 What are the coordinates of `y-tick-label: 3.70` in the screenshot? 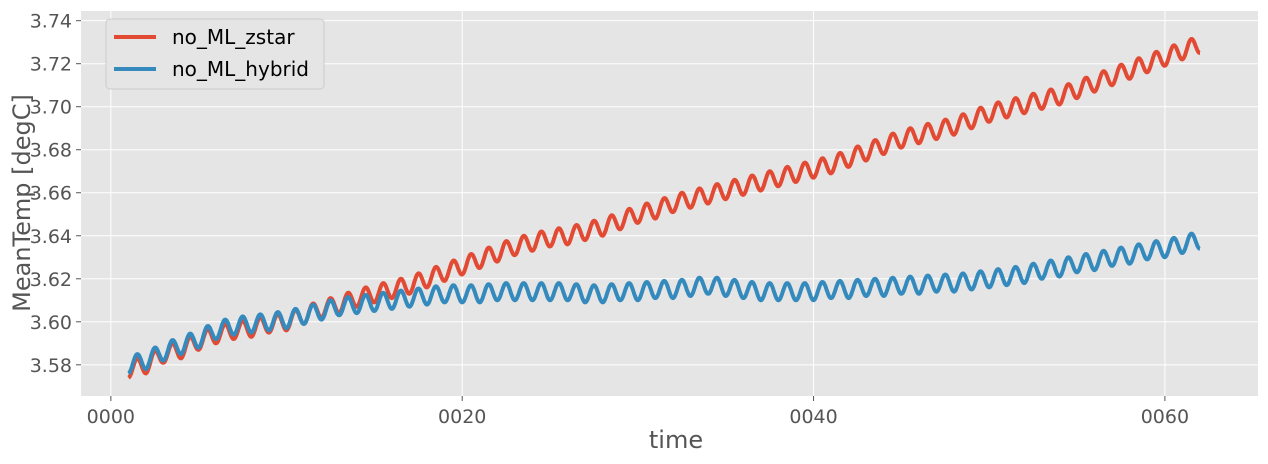 It's located at (51, 108).